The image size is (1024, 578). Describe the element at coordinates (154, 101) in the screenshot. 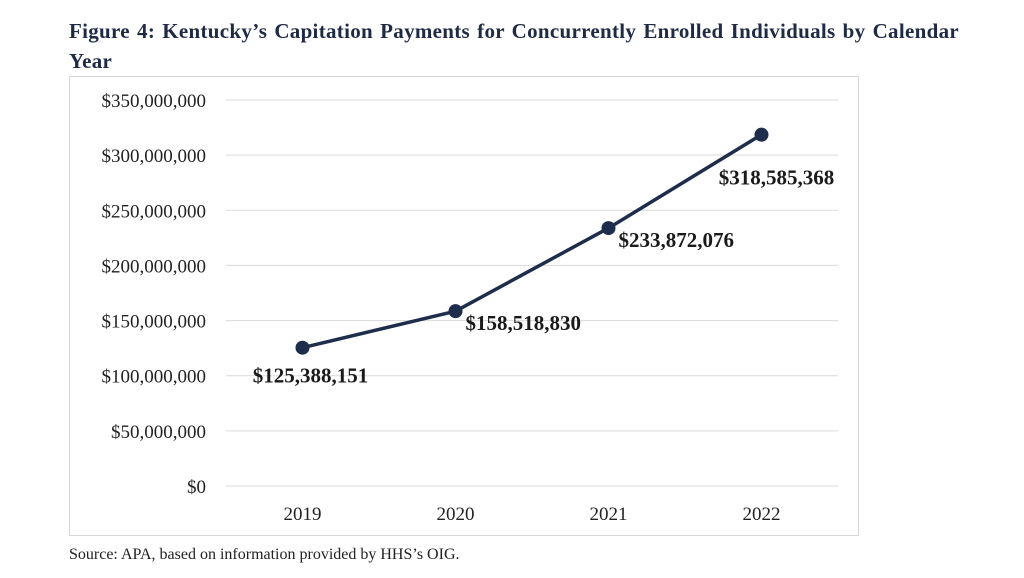

I see `y-tick-label: $350,000,000` at that location.